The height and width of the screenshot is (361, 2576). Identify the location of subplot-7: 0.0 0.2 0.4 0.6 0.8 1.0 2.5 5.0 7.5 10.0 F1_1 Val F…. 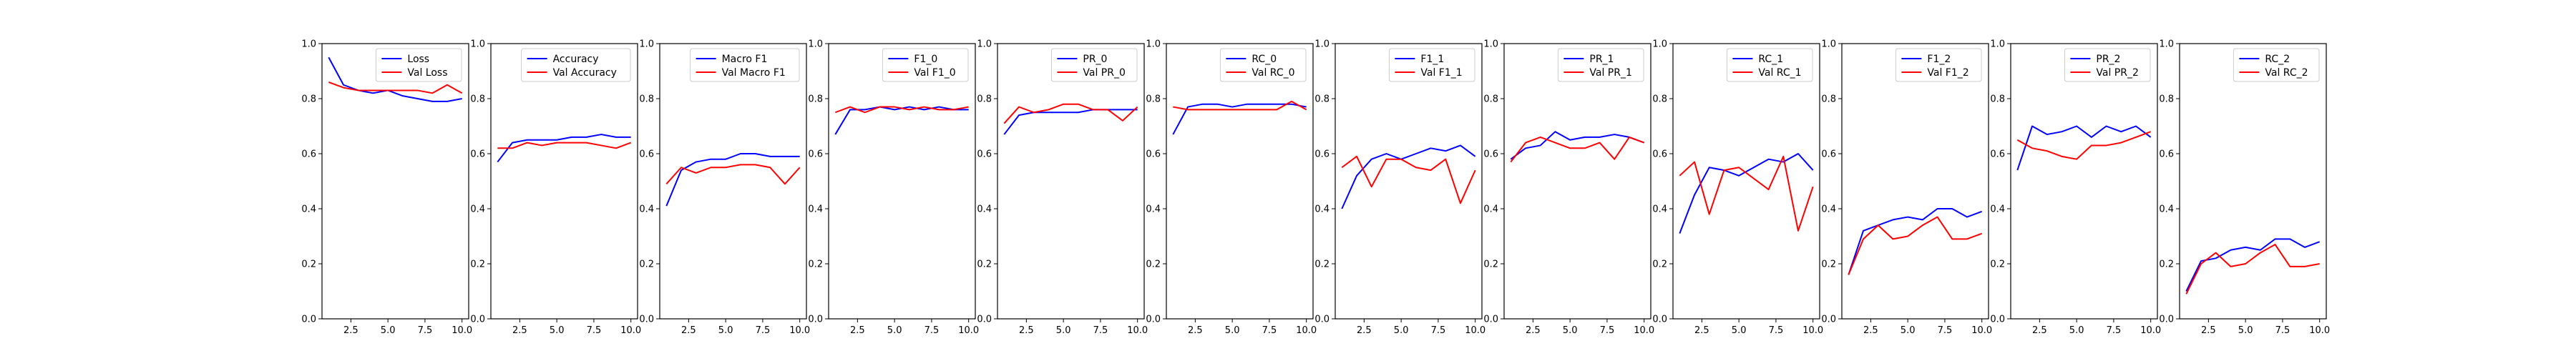
(1399, 188).